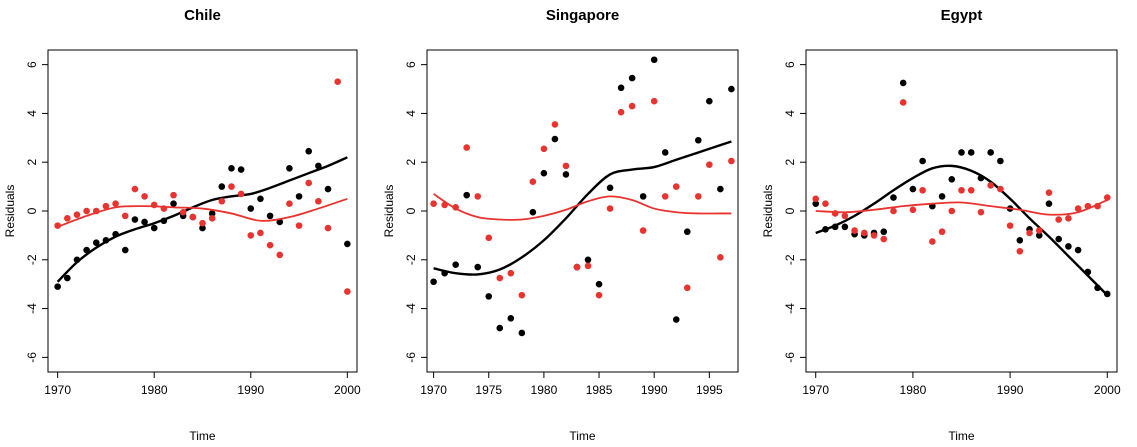 The image size is (1137, 447). What do you see at coordinates (599, 390) in the screenshot?
I see `x-tick-label: 1985` at bounding box center [599, 390].